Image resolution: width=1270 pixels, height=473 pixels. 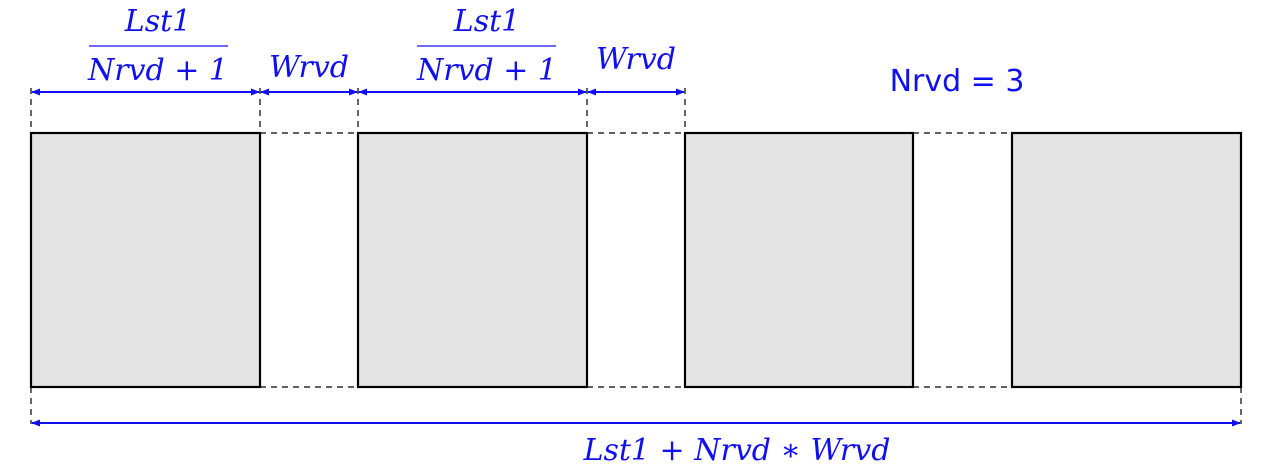 What do you see at coordinates (157, 46) in the screenshot?
I see `segment-1-fraction-label: Lst1 Nrvd + 1` at bounding box center [157, 46].